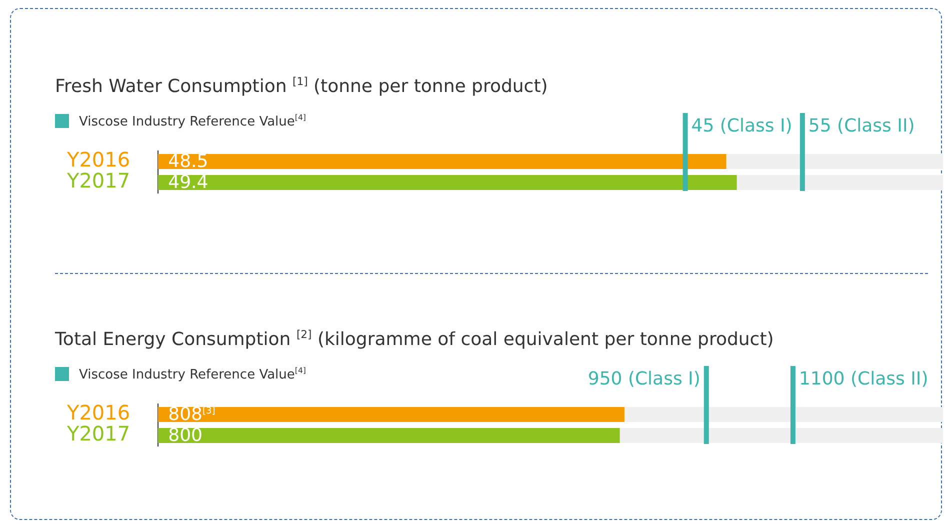  I want to click on ref-line-label: 45 (Class I), so click(741, 126).